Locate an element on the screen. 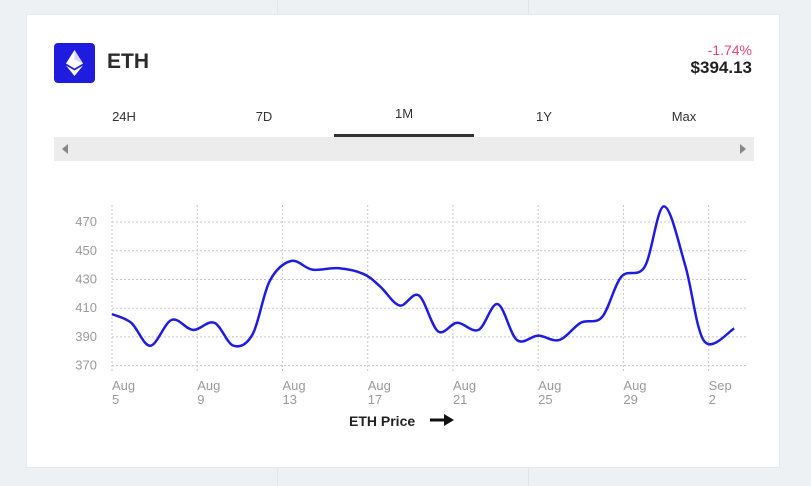 The width and height of the screenshot is (811, 486). range-scrollbar is located at coordinates (404, 149).